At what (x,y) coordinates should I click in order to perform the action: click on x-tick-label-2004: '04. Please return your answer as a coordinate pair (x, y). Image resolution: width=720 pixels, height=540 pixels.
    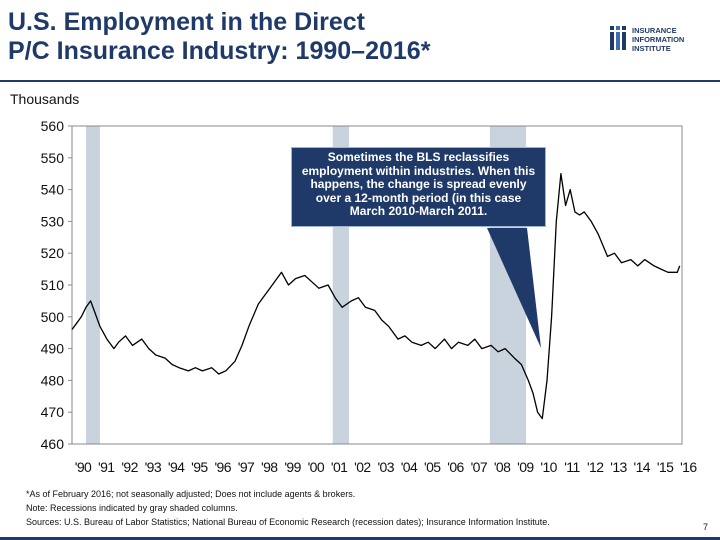
    Looking at the image, I should click on (409, 467).